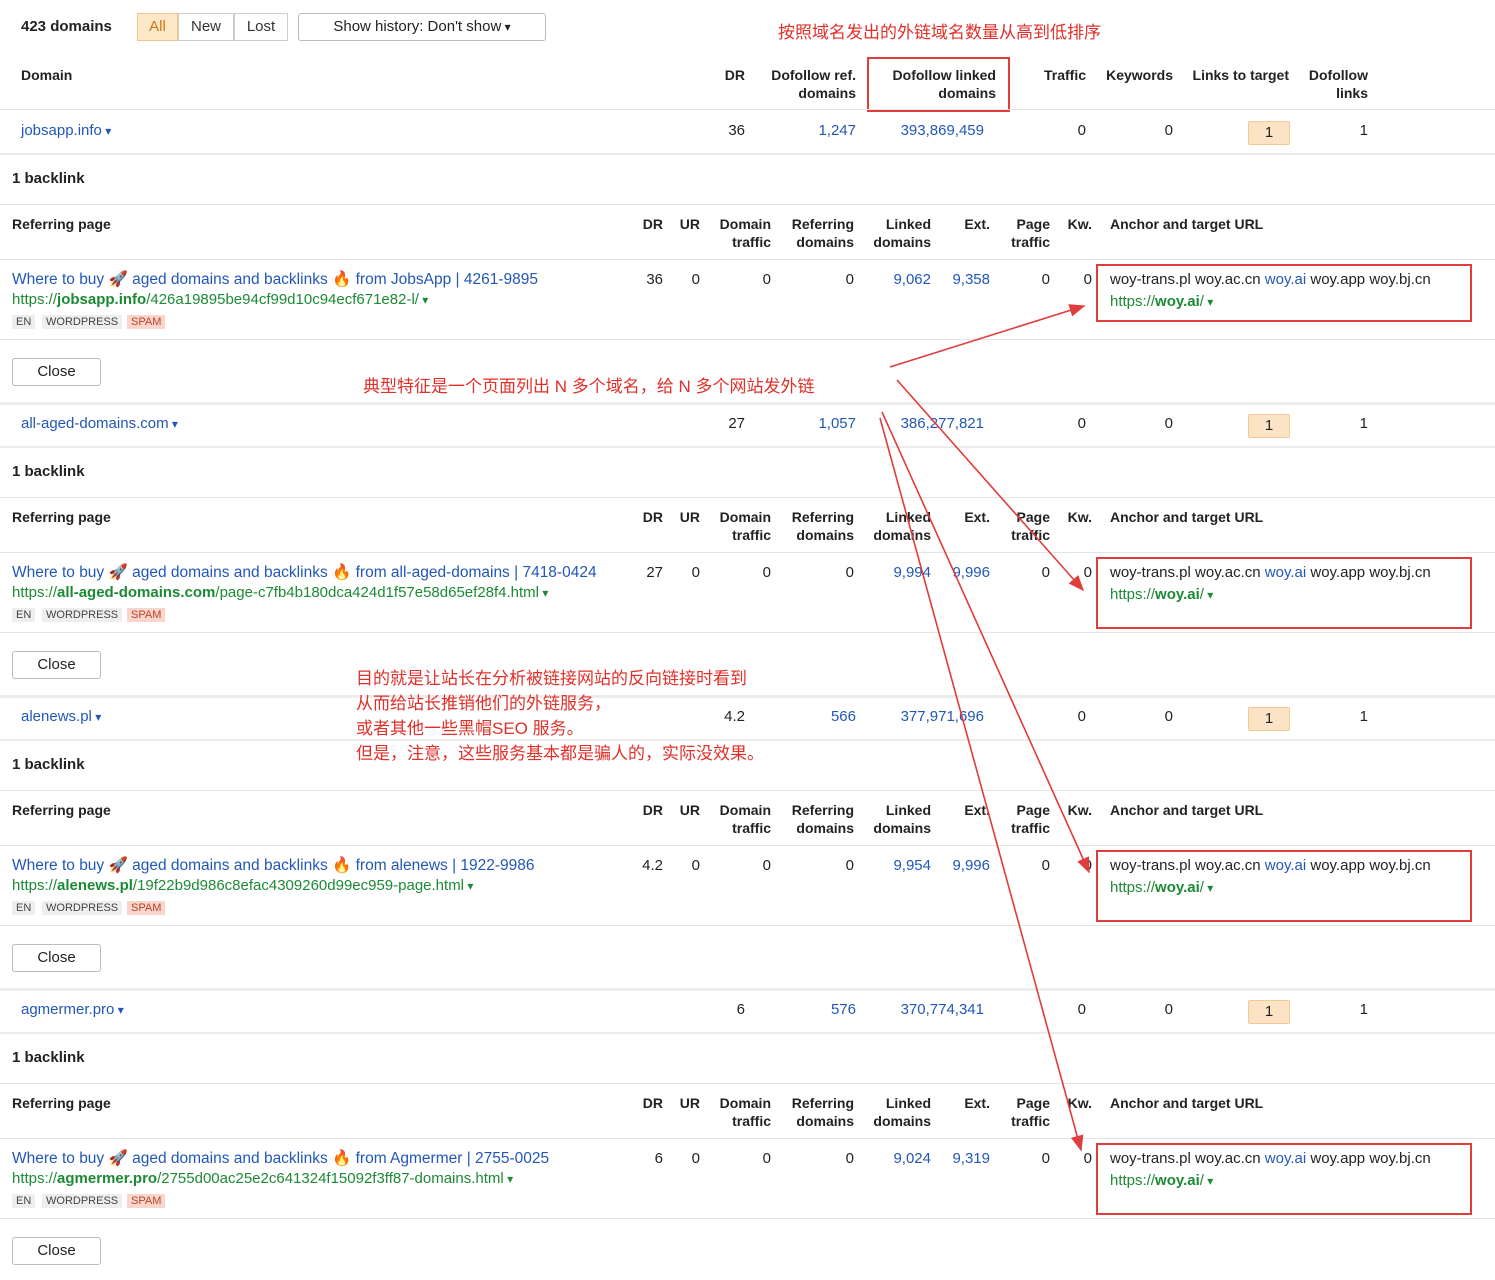 This screenshot has width=1495, height=1280. I want to click on annotation: 目的就是让站长在分析被链接网站的反向链接时看到, so click(551, 678).